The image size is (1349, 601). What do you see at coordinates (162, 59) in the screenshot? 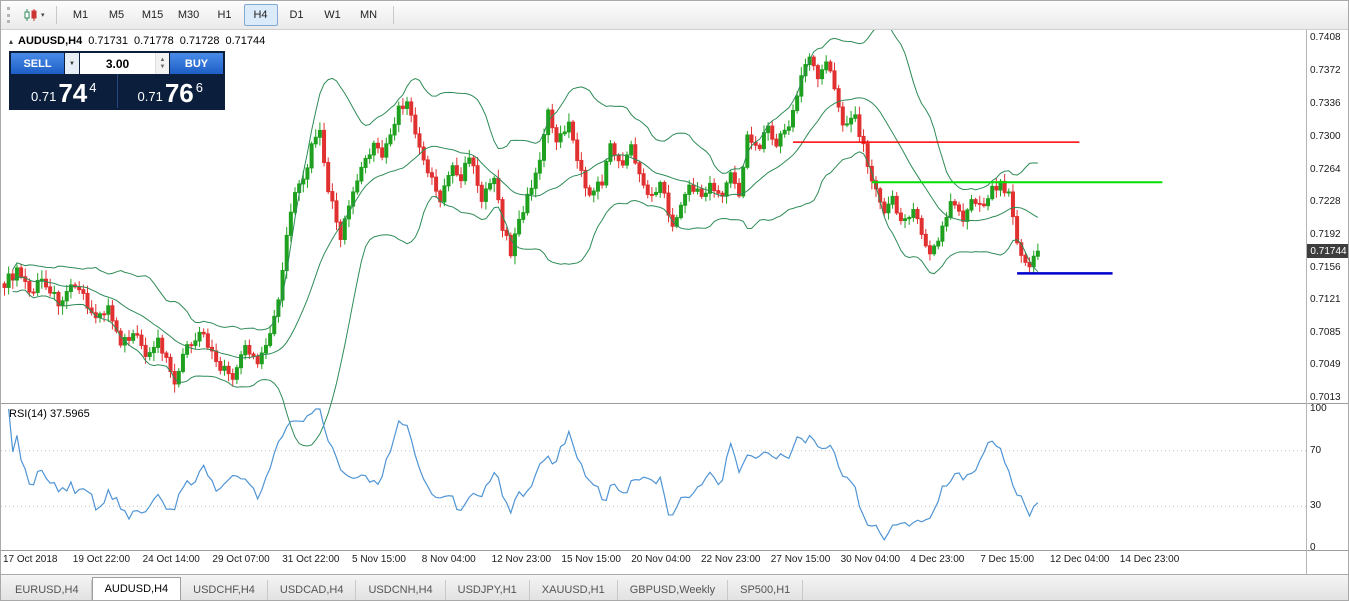
I see `spinner-up-icon: ▲` at bounding box center [162, 59].